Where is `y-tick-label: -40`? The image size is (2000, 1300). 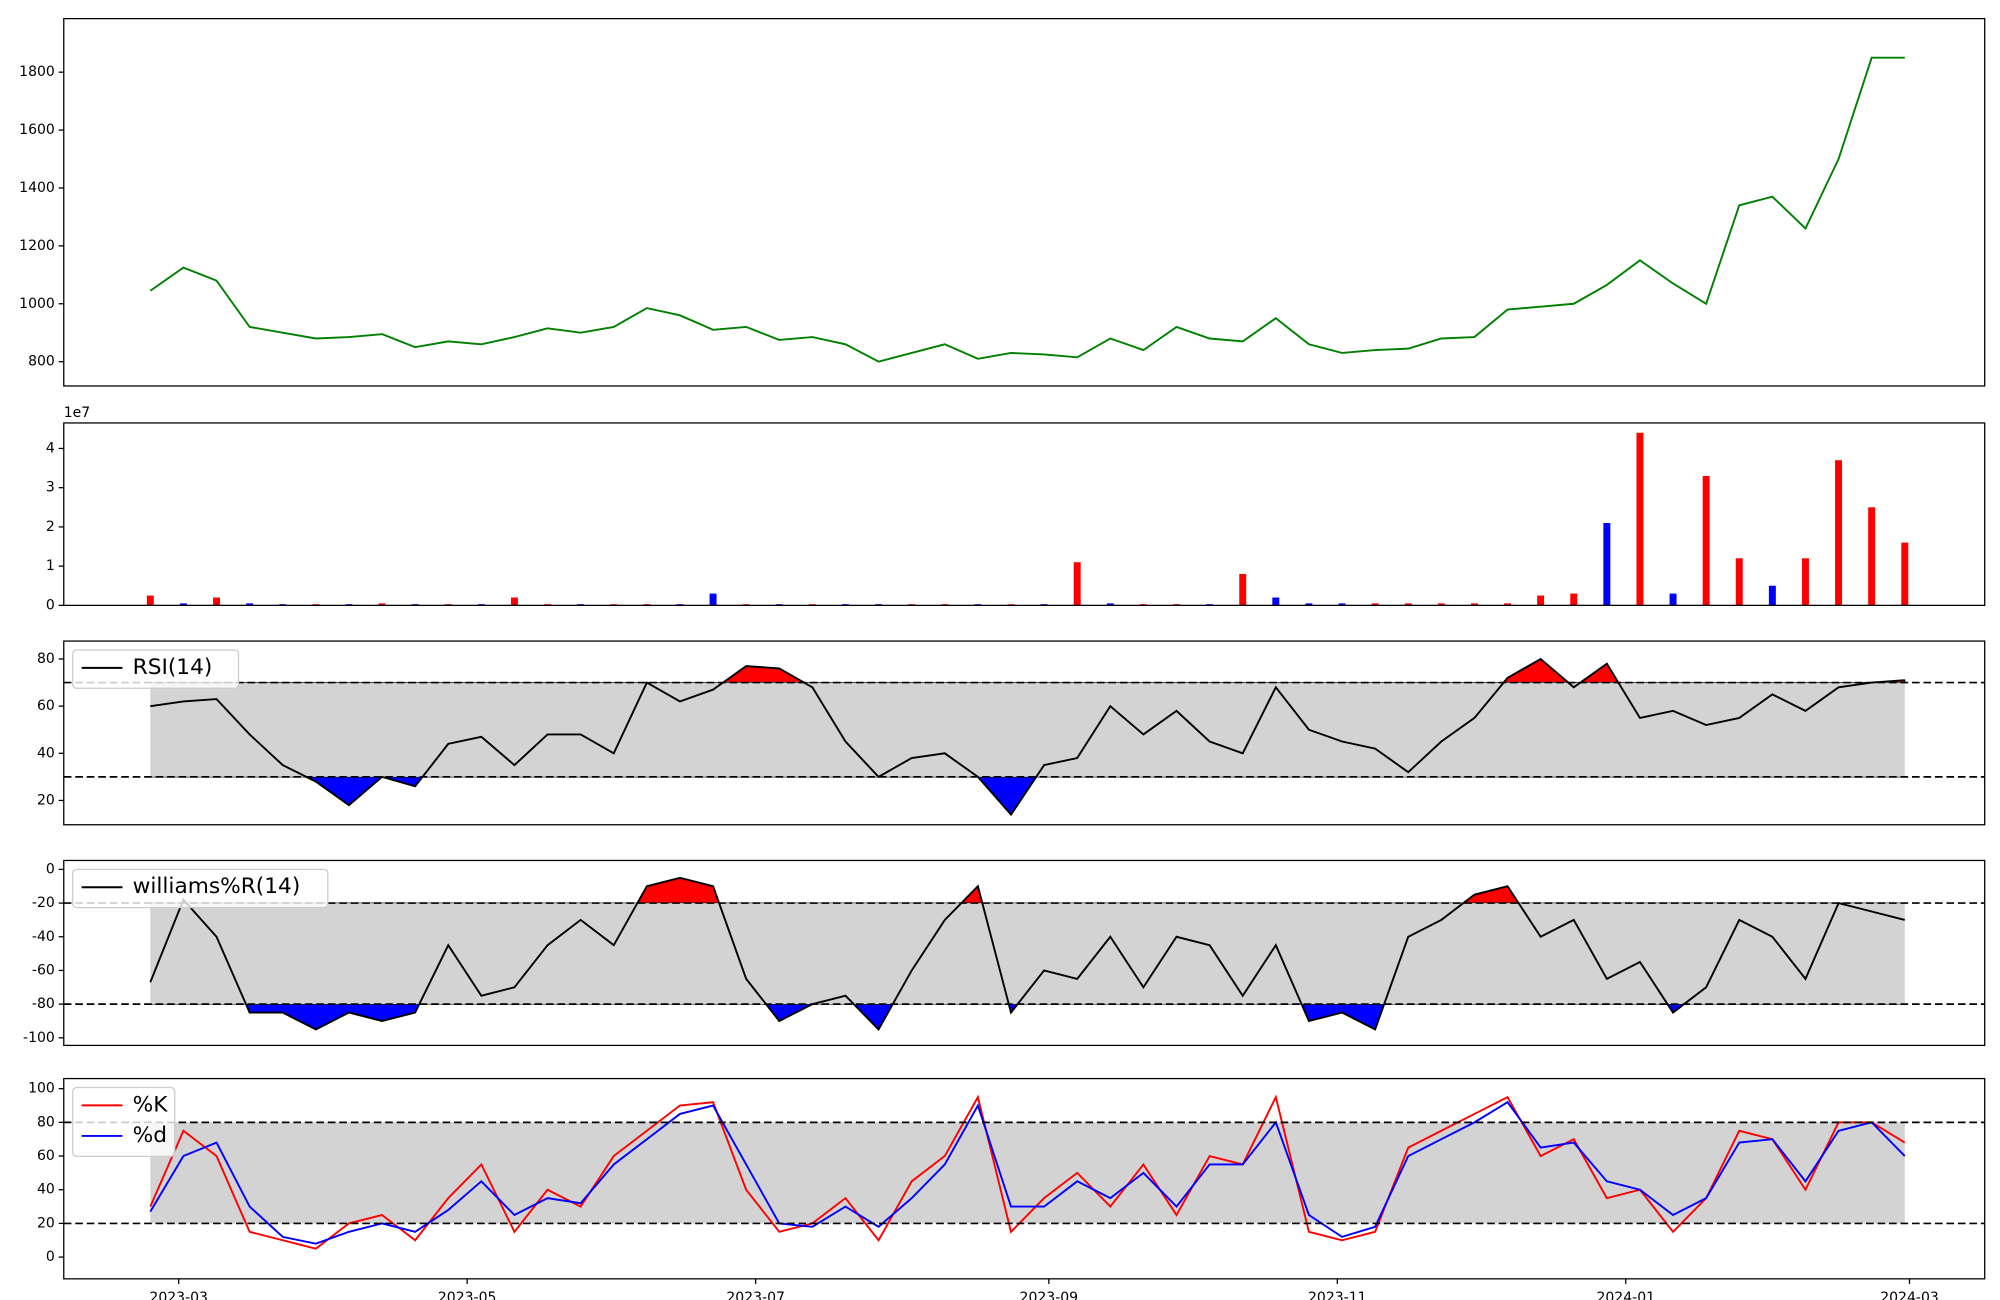 y-tick-label: -40 is located at coordinates (43, 937).